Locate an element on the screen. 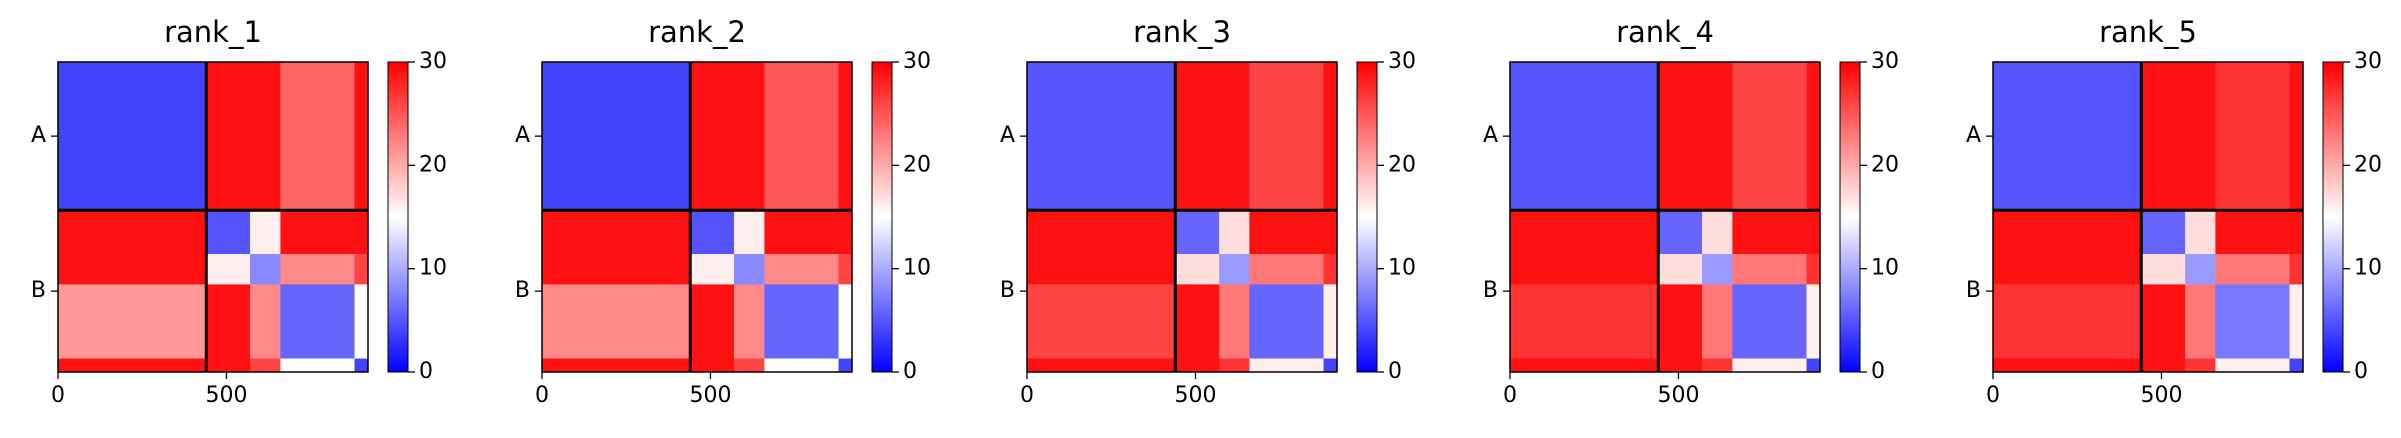 The height and width of the screenshot is (438, 2401). plot-frame is located at coordinates (697, 217).